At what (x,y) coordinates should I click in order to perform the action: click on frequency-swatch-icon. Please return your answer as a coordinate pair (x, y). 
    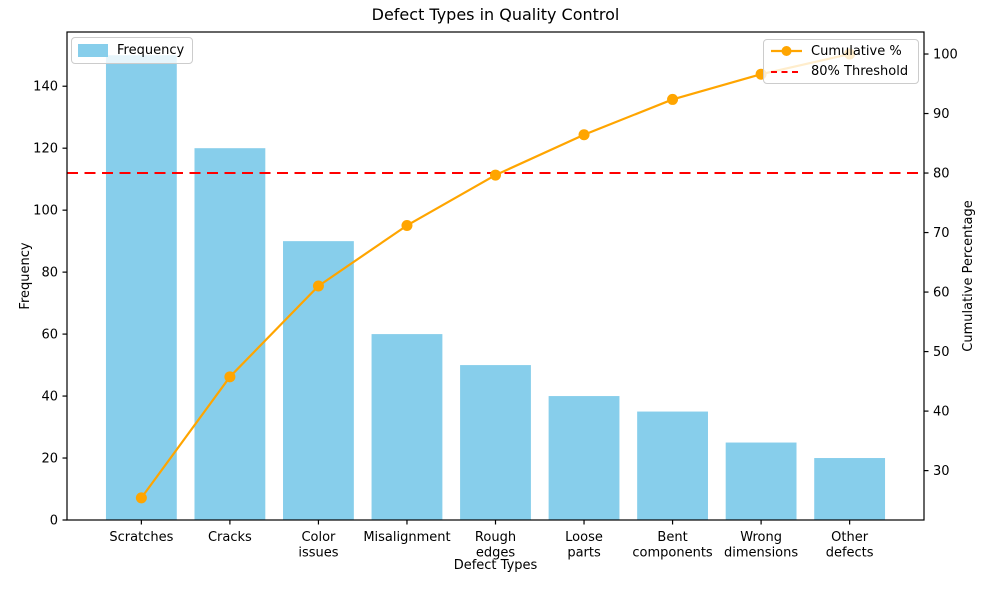
    Looking at the image, I should click on (93, 50).